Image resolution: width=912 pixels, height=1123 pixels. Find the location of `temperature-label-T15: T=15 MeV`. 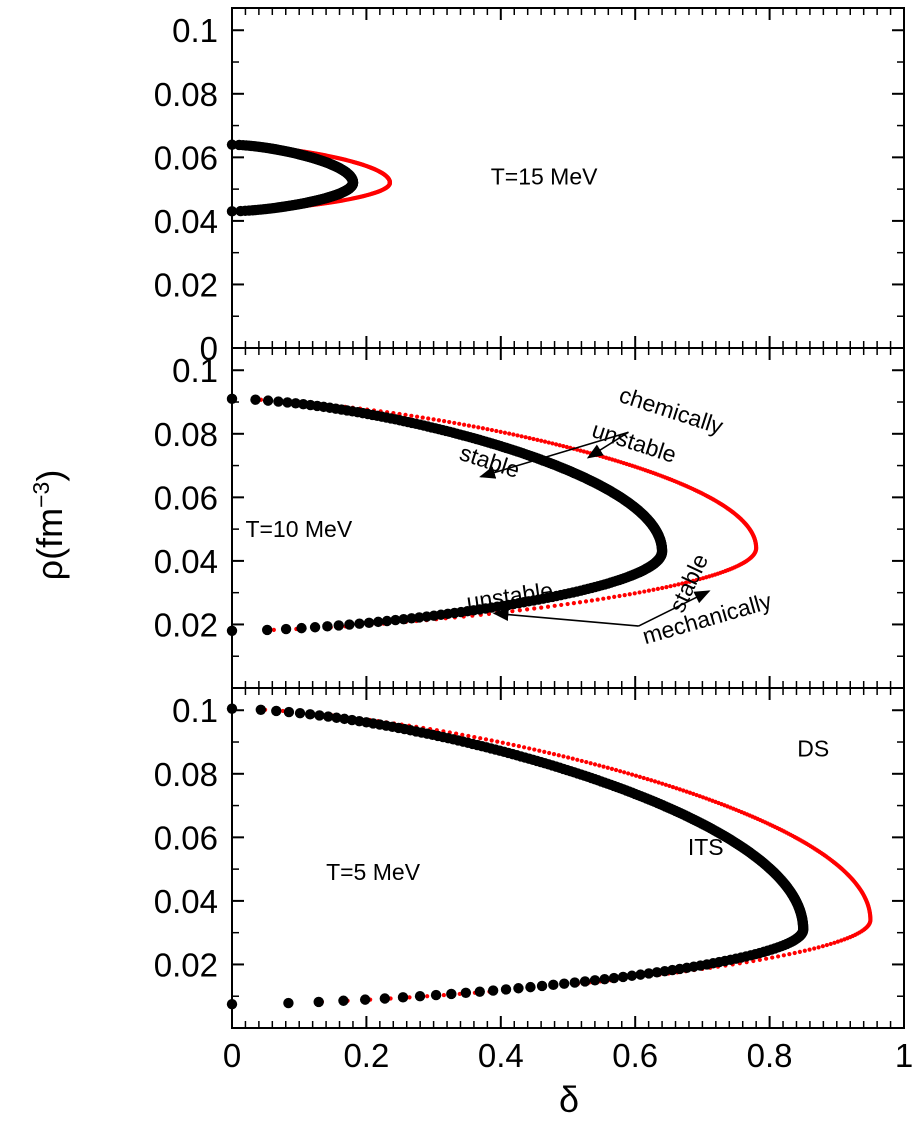

temperature-label-T15: T=15 MeV is located at coordinates (544, 176).